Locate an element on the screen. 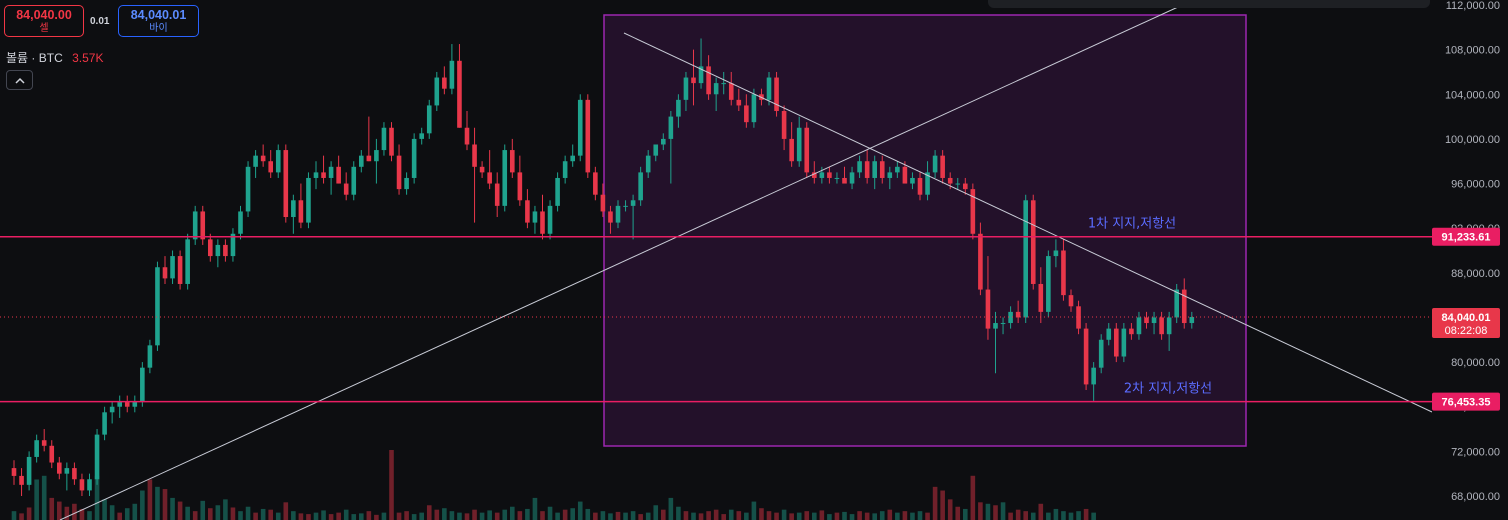 The height and width of the screenshot is (520, 1508). collapse-button is located at coordinates (19, 80).